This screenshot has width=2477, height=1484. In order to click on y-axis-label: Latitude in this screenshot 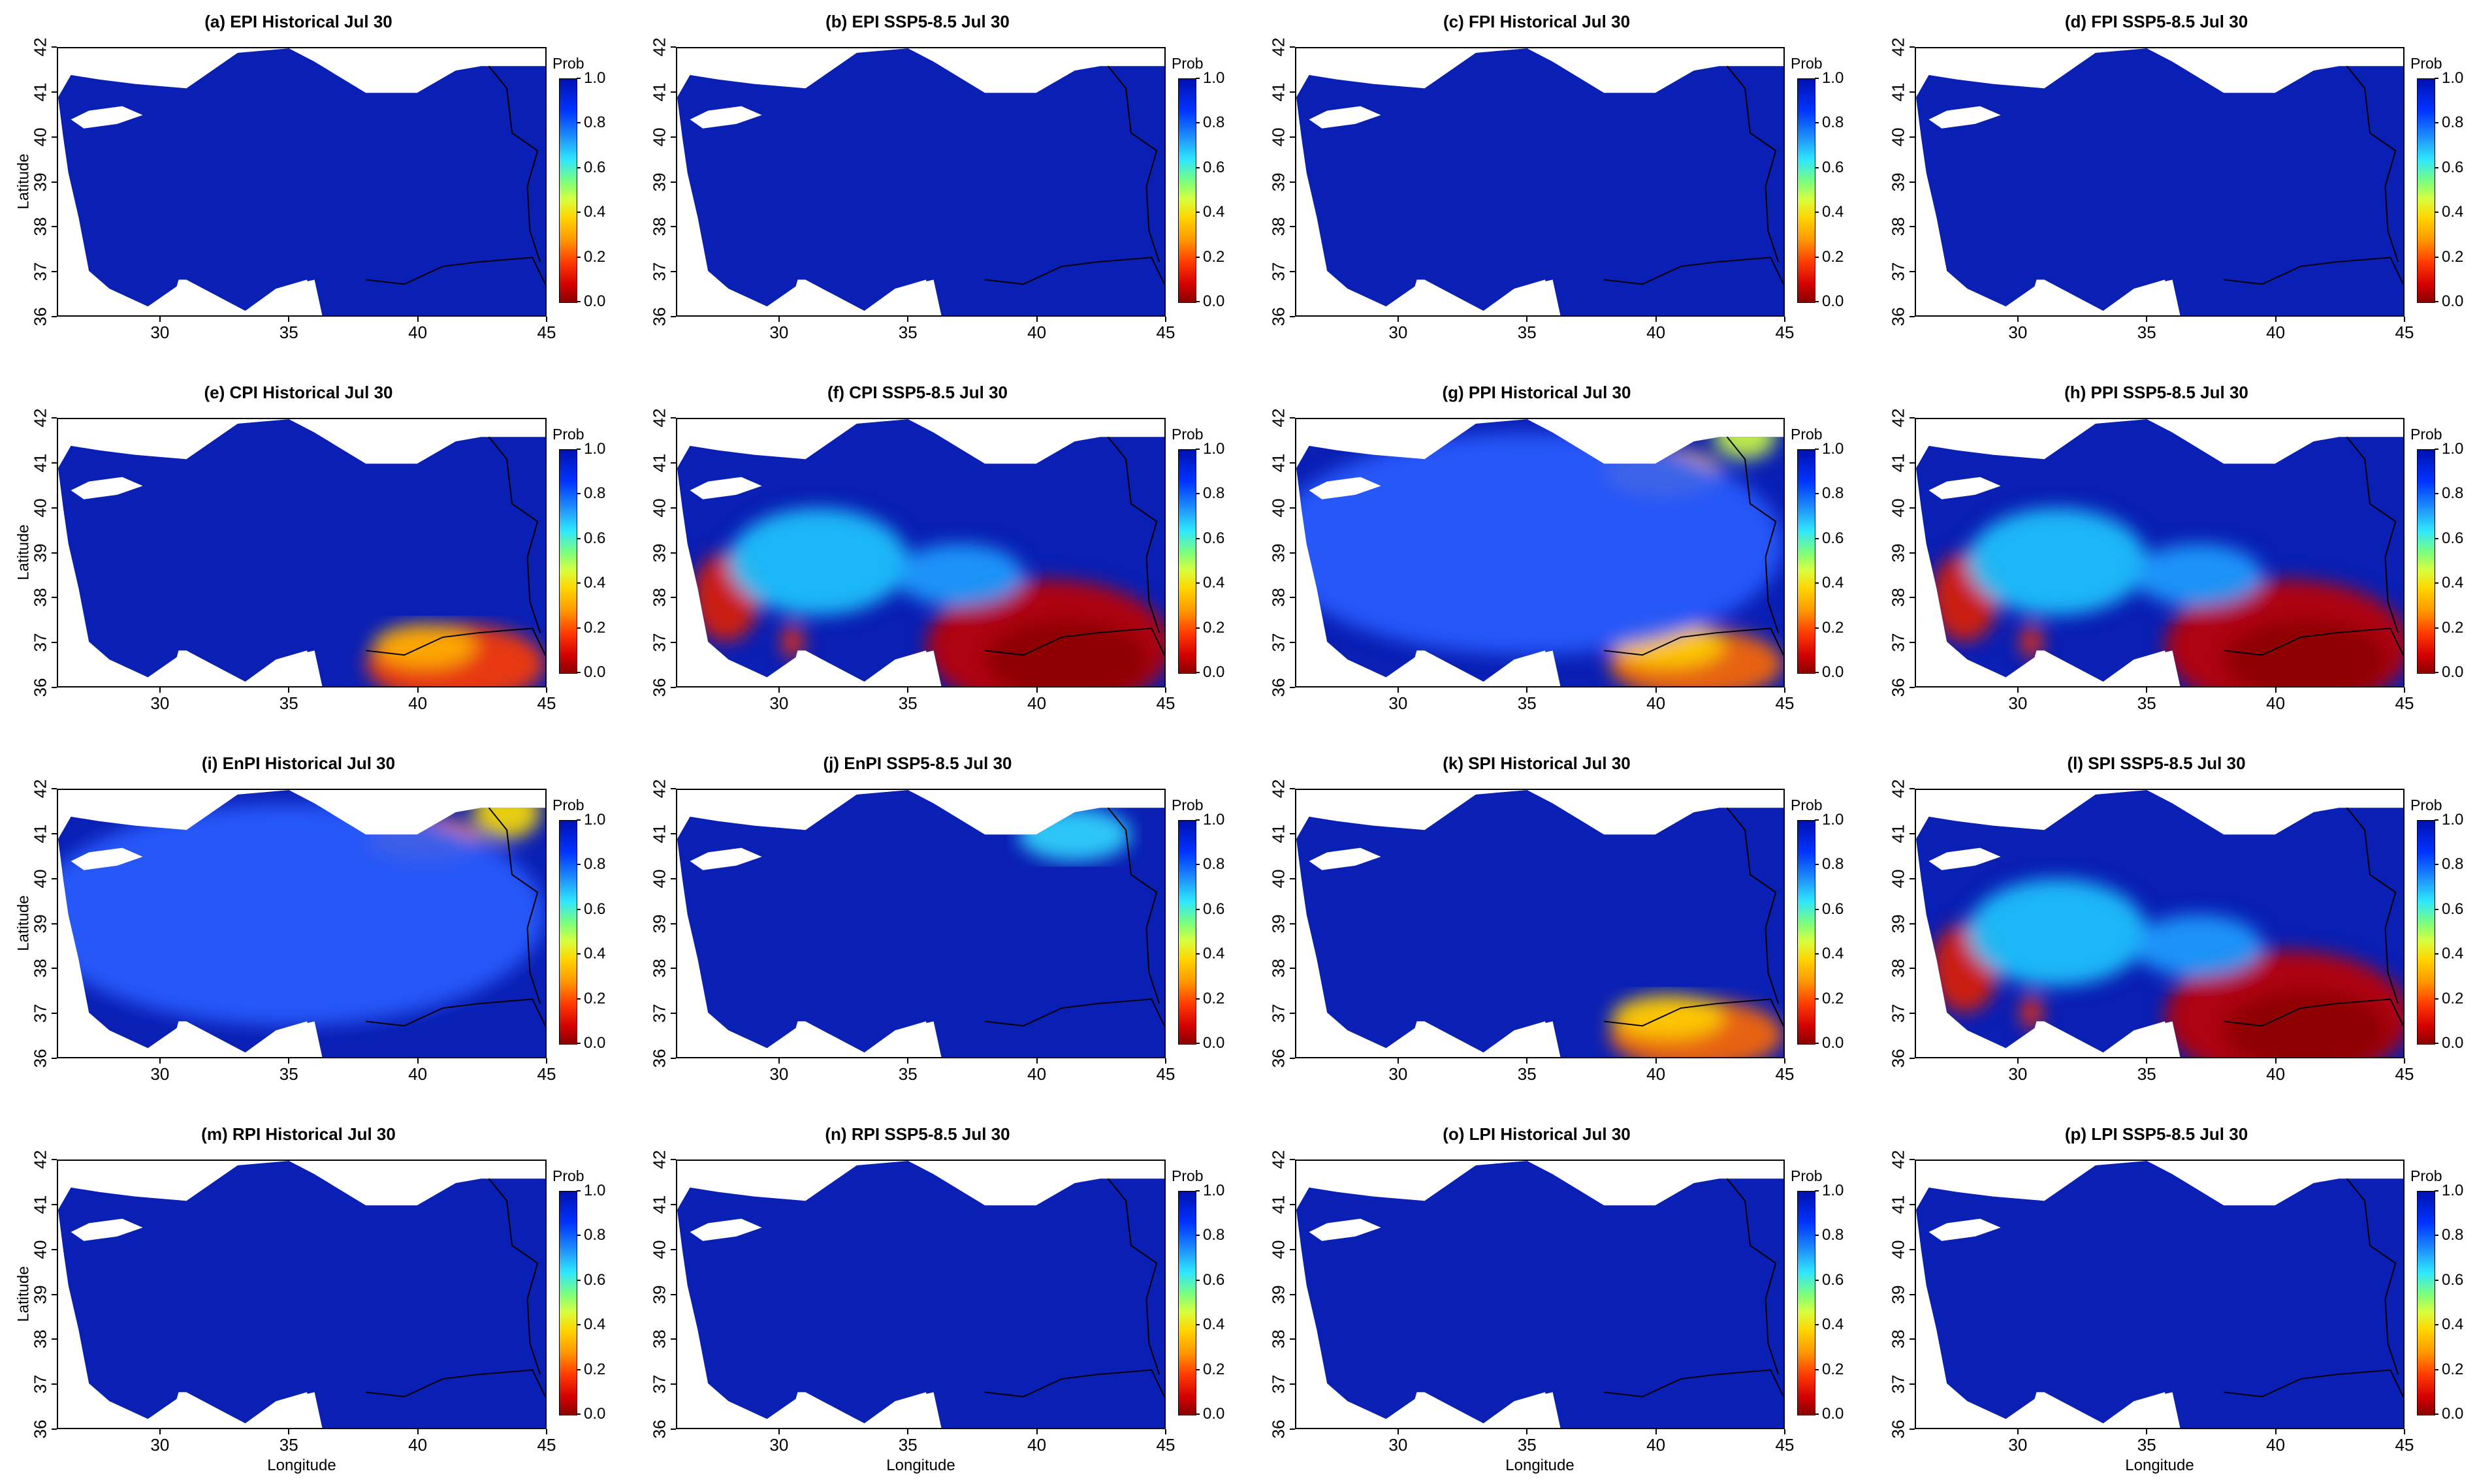, I will do `click(23, 181)`.